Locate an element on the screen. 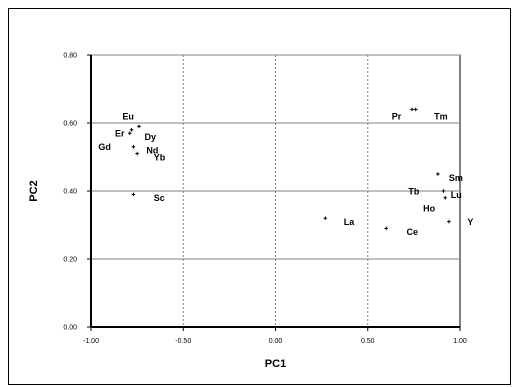 The image size is (520, 387). y-tick-label: 0.60 is located at coordinates (70, 124).